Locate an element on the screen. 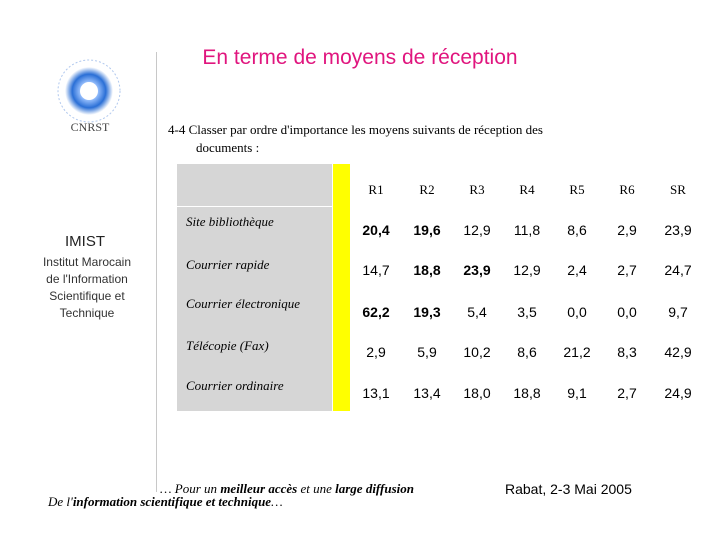  table-cell: 9,7 is located at coordinates (678, 312).